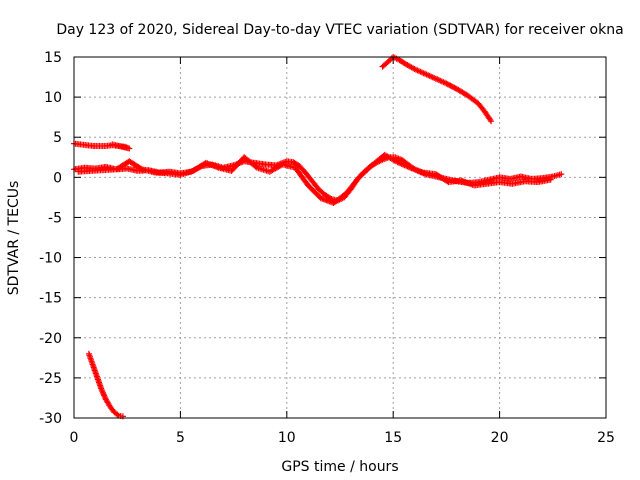 The height and width of the screenshot is (480, 640). I want to click on y-tick-label: 10, so click(53, 98).